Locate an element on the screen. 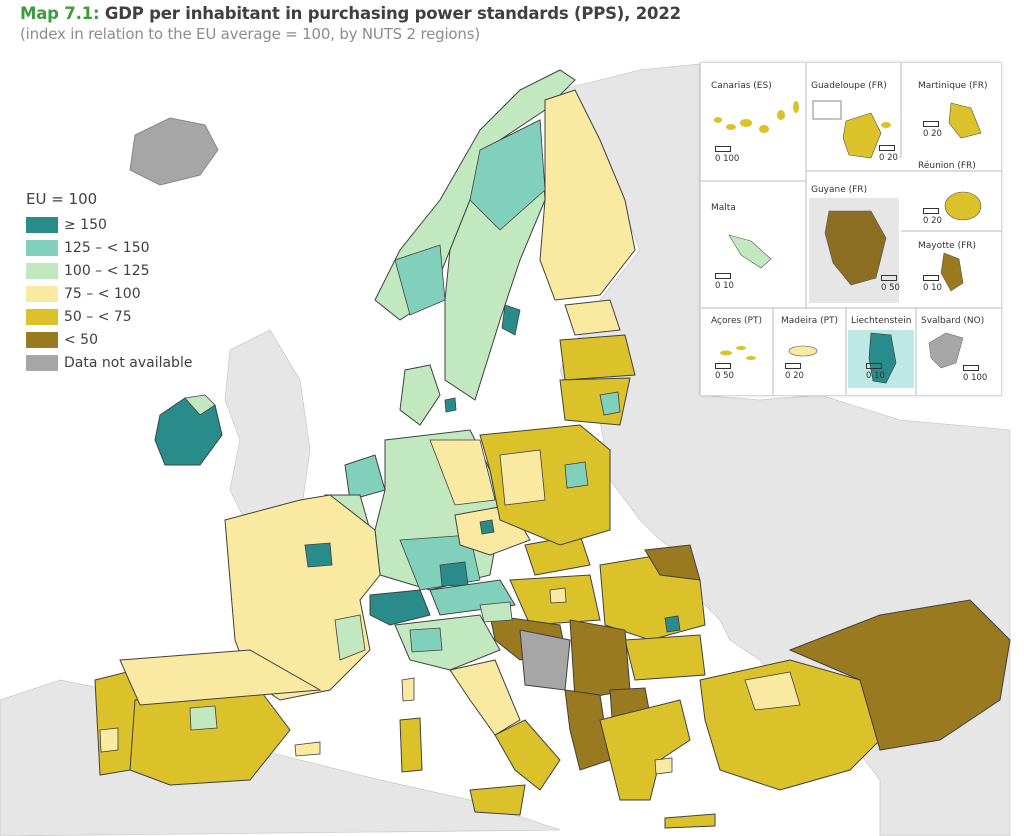 The width and height of the screenshot is (1024, 836). paris-region is located at coordinates (318, 555).